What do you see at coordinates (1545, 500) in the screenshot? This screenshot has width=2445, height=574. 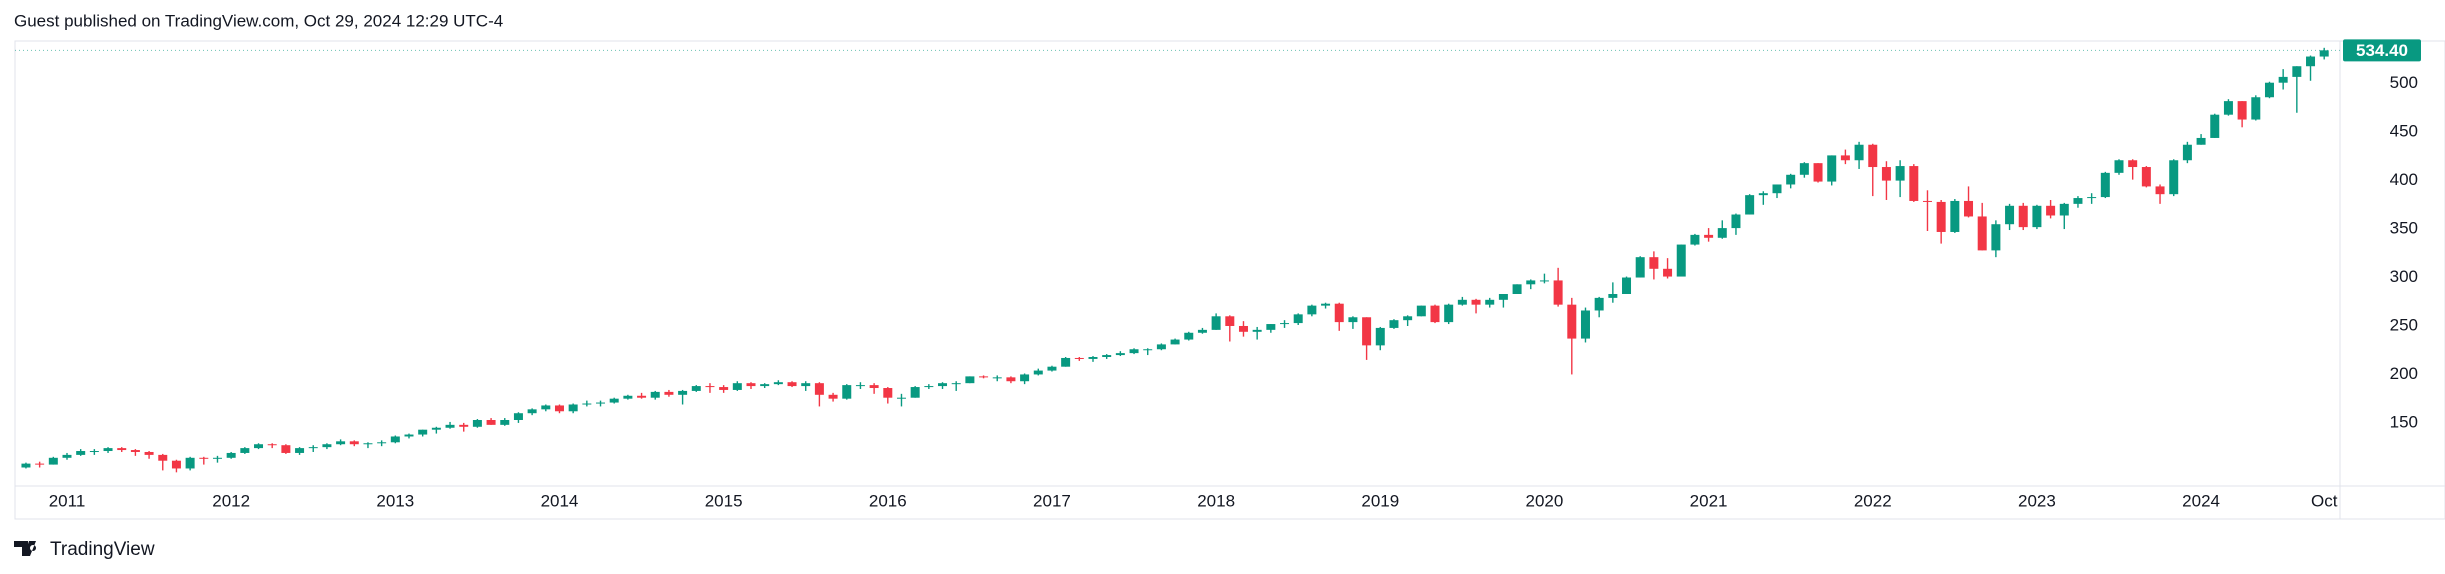 I see `x-tick-label: 2020` at bounding box center [1545, 500].